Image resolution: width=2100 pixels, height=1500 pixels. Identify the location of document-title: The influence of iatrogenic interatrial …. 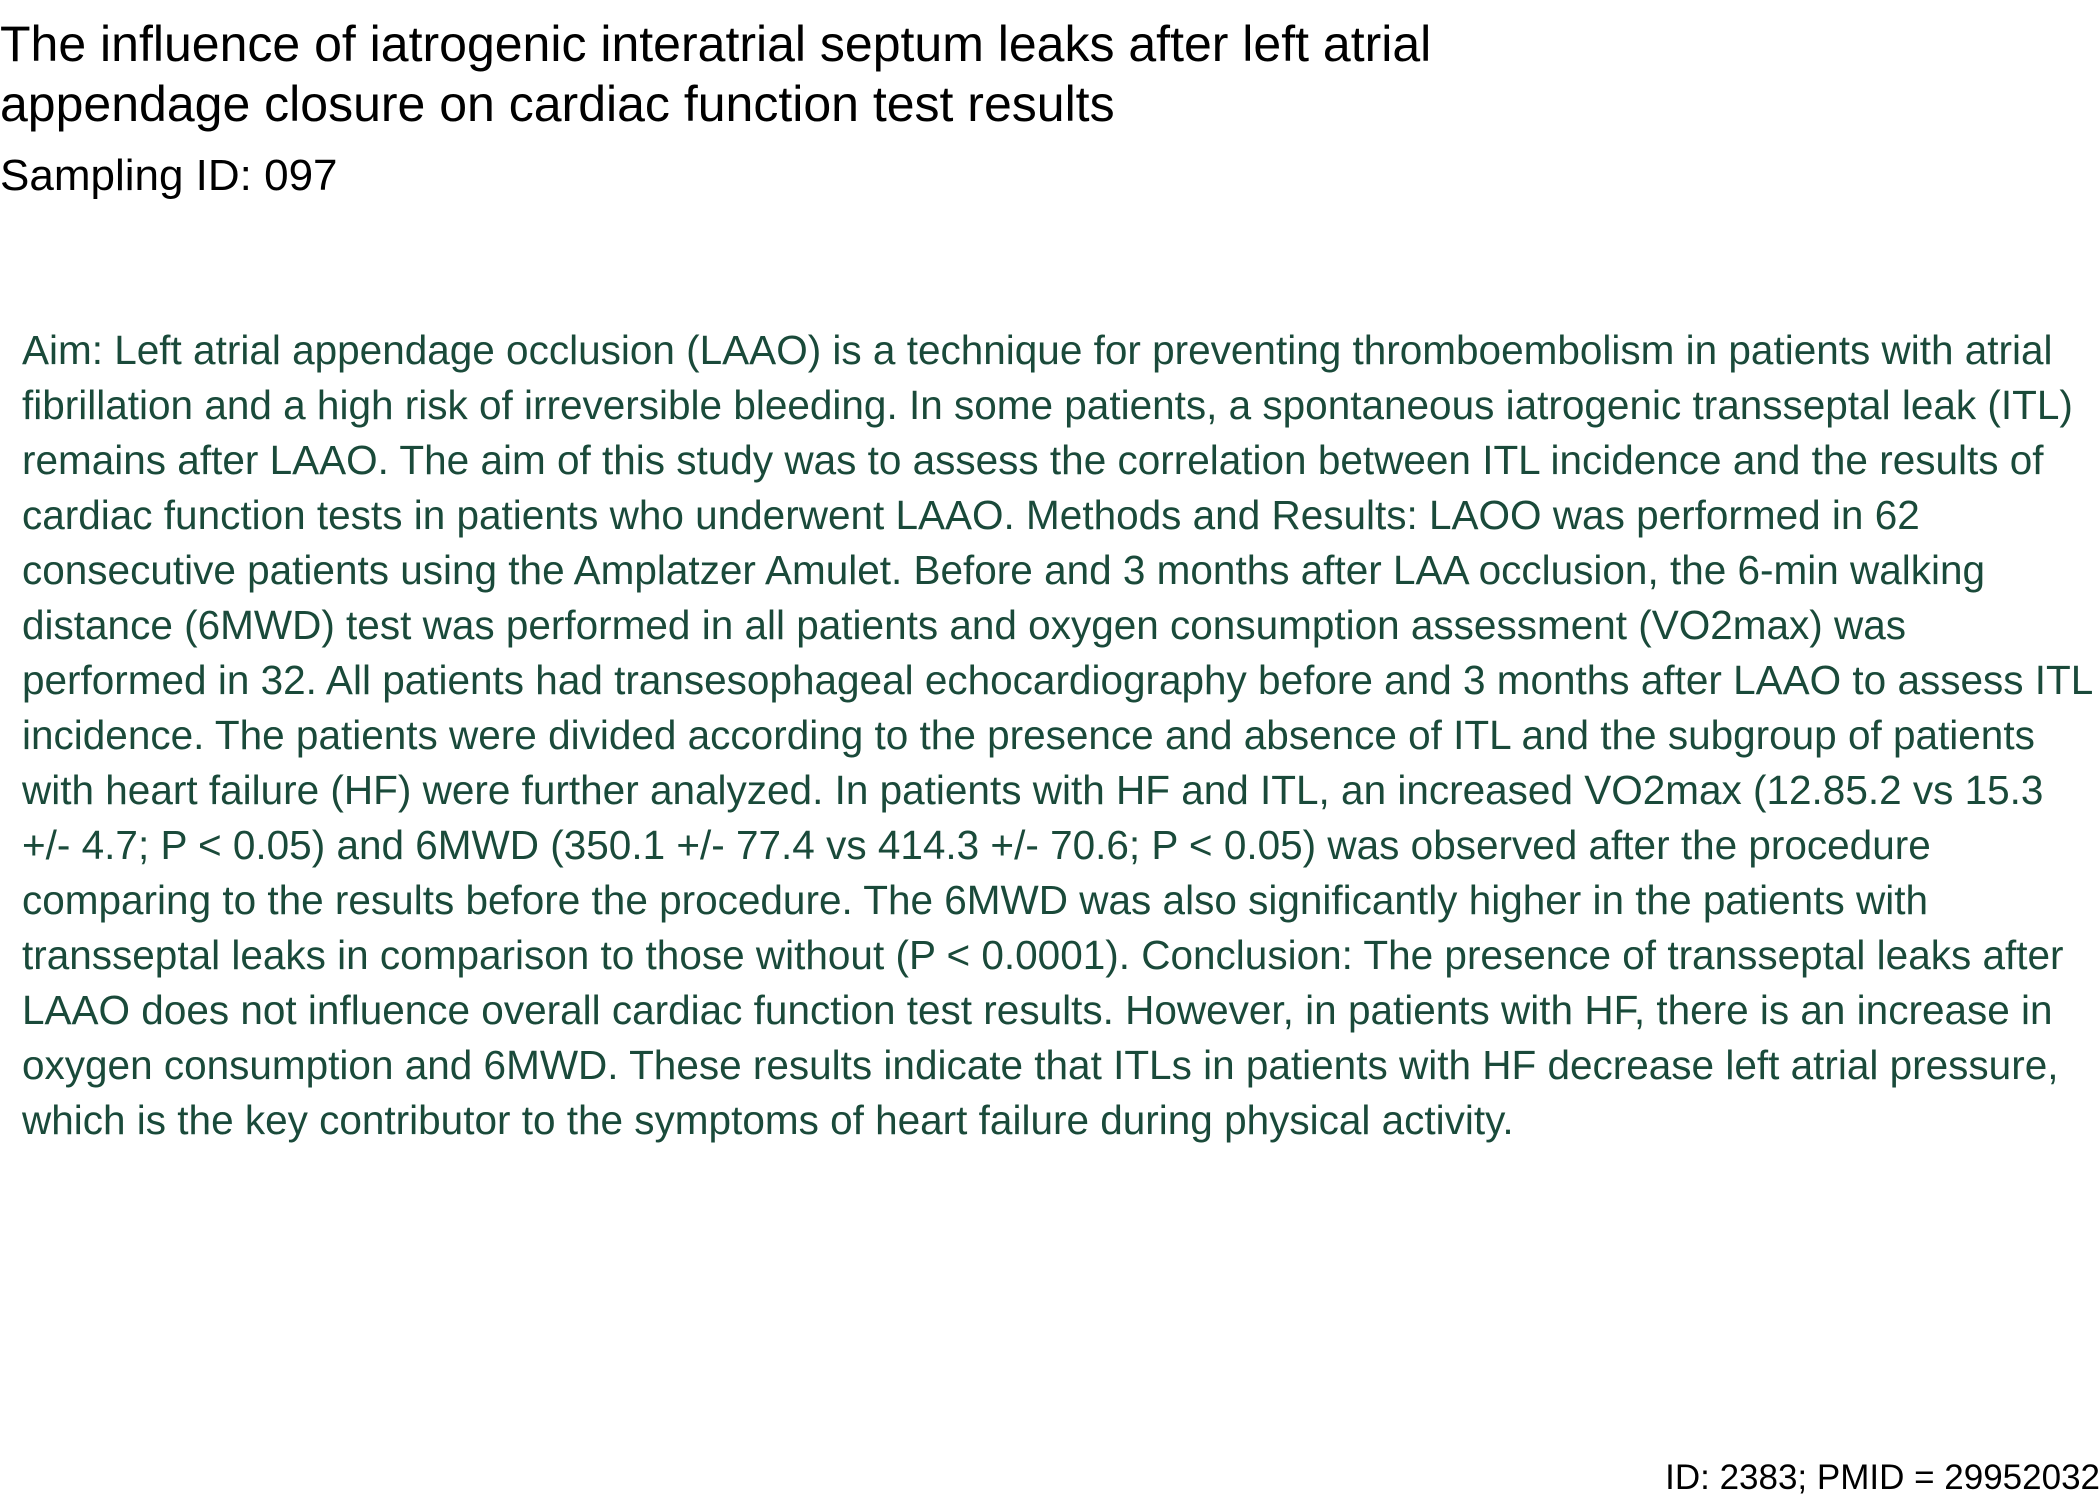
(716, 74).